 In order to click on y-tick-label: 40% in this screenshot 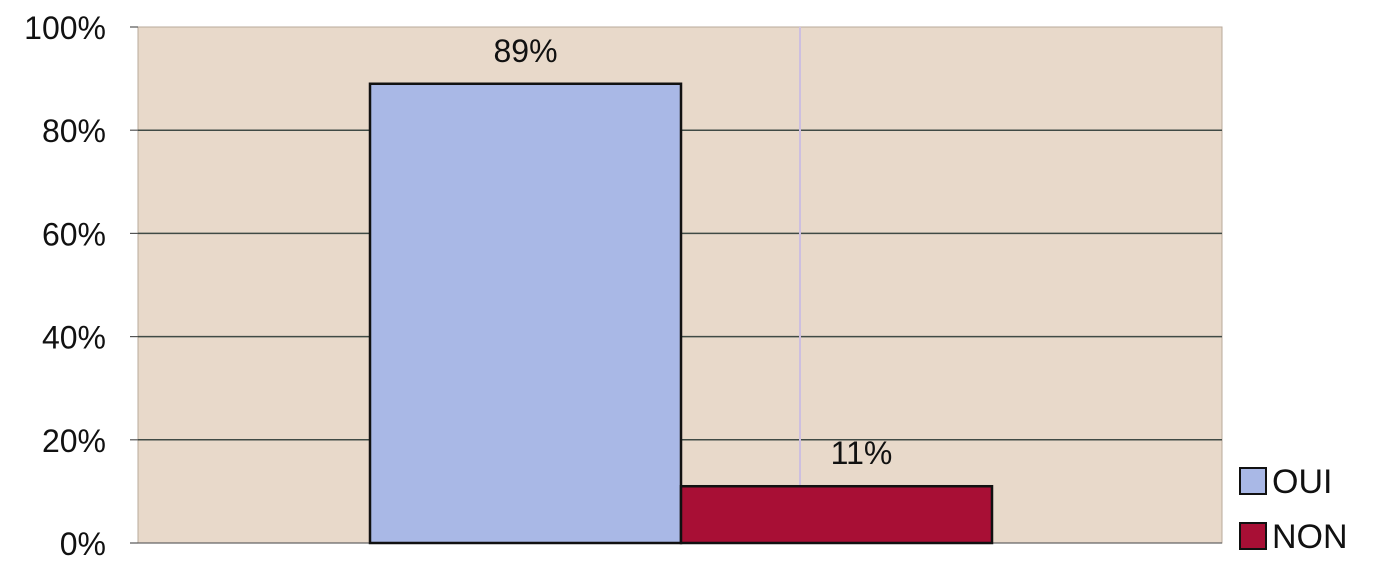, I will do `click(74, 338)`.